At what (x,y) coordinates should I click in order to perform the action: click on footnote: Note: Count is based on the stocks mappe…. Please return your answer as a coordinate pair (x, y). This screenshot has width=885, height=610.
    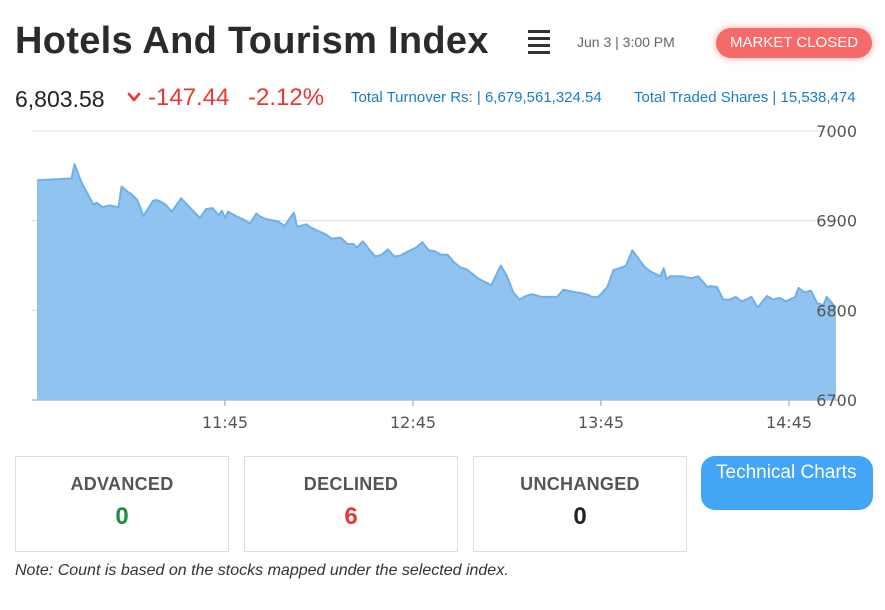
    Looking at the image, I should click on (262, 570).